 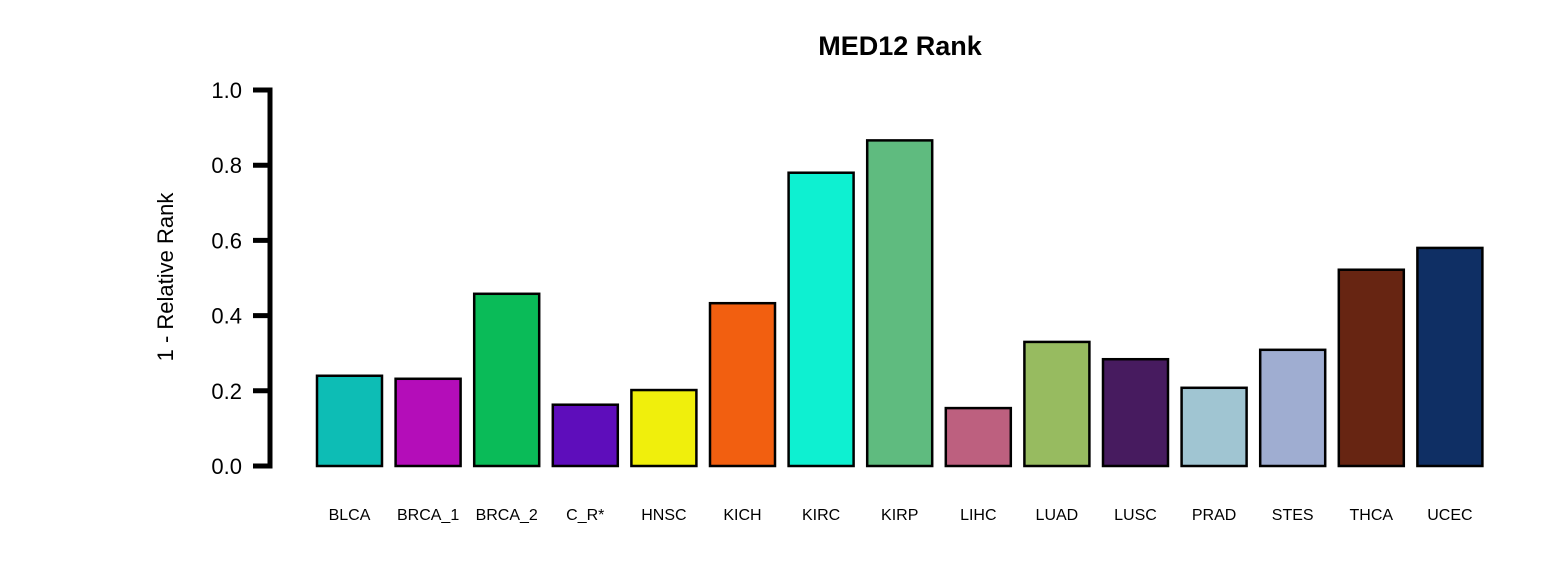 What do you see at coordinates (1057, 515) in the screenshot?
I see `x-tick-label: LUAD` at bounding box center [1057, 515].